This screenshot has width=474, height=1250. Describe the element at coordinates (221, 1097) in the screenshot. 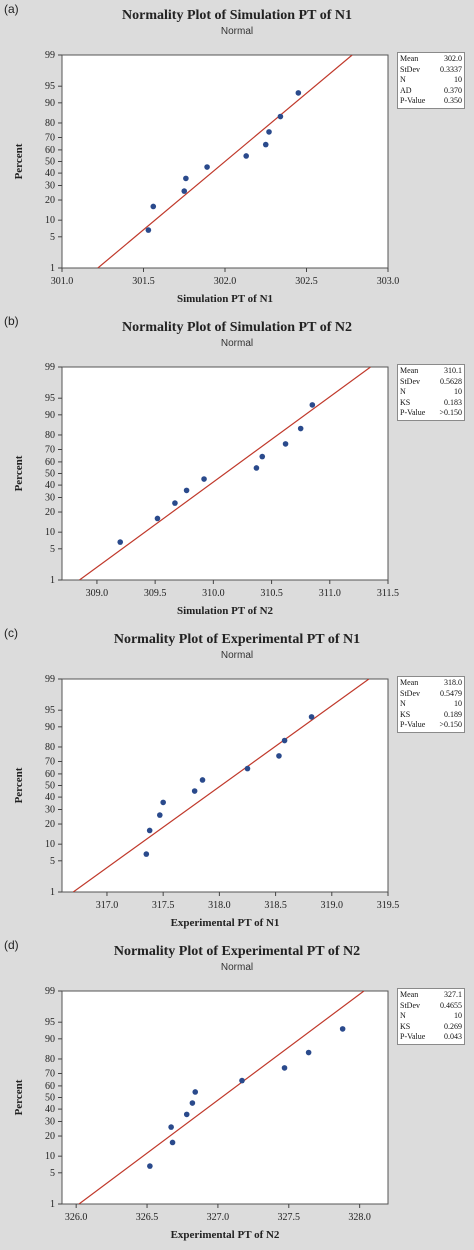

I see `fit-line` at that location.